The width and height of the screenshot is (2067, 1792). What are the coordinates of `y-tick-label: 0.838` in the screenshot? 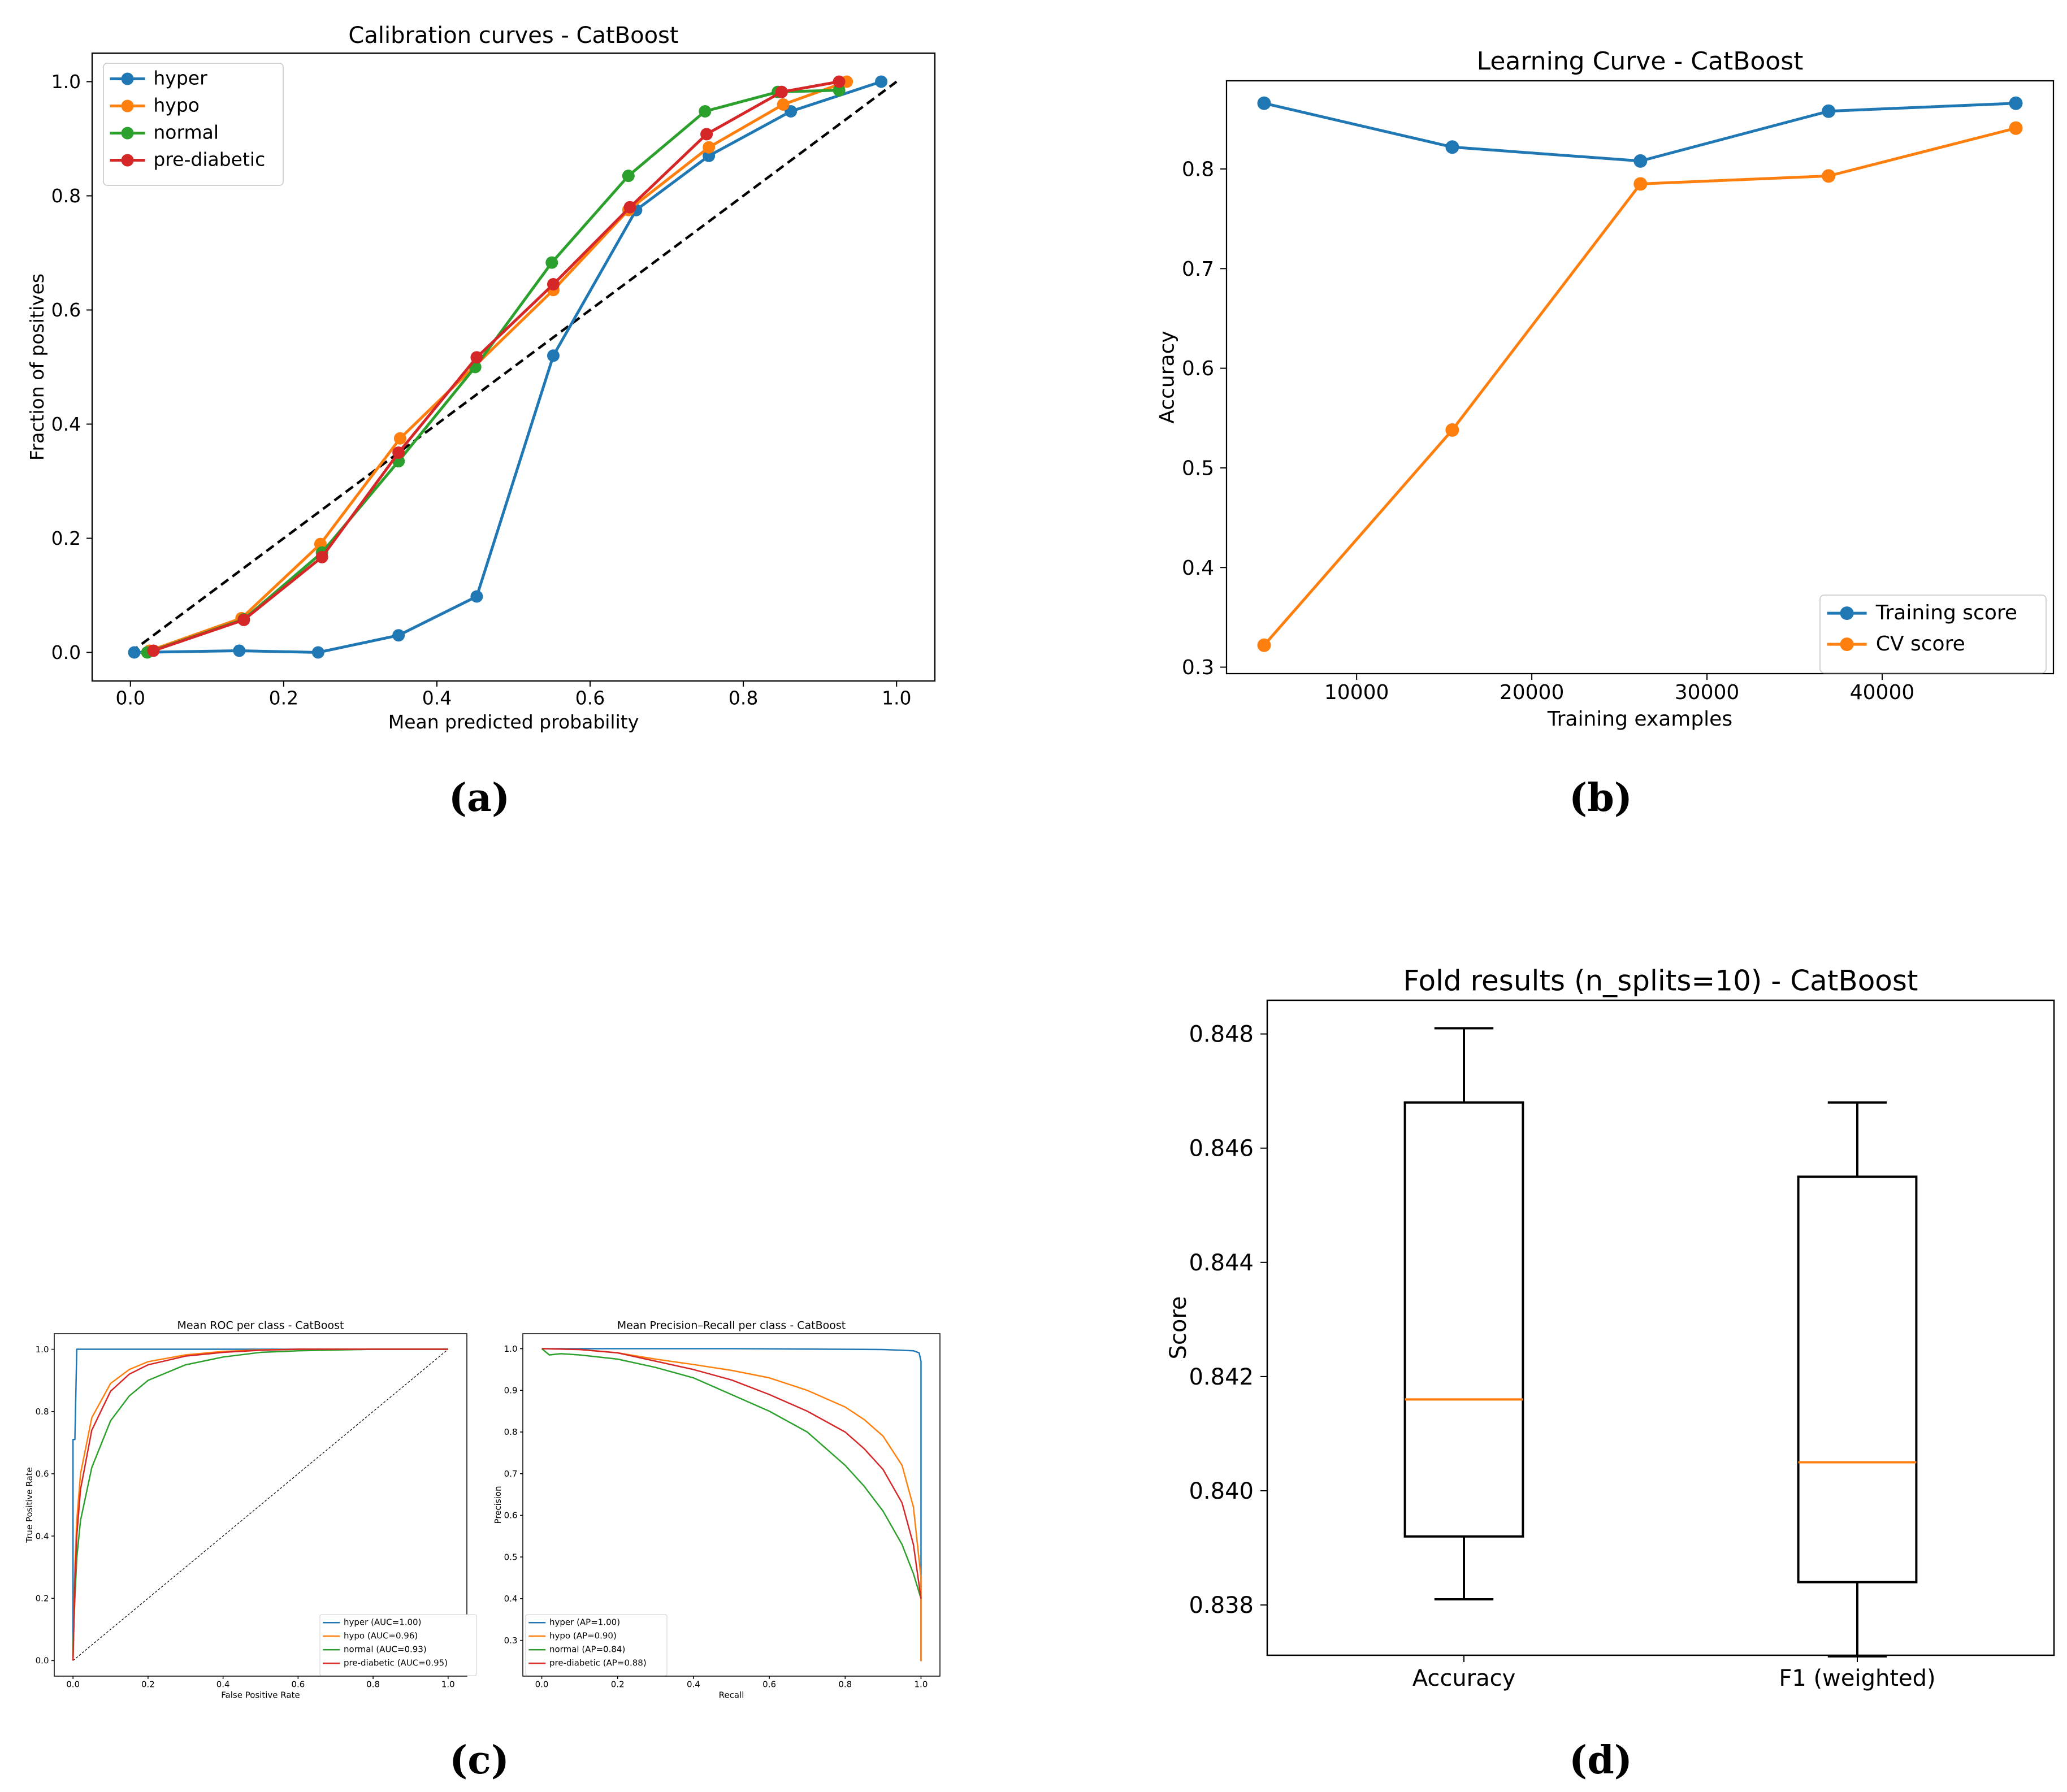 It's located at (1221, 1606).